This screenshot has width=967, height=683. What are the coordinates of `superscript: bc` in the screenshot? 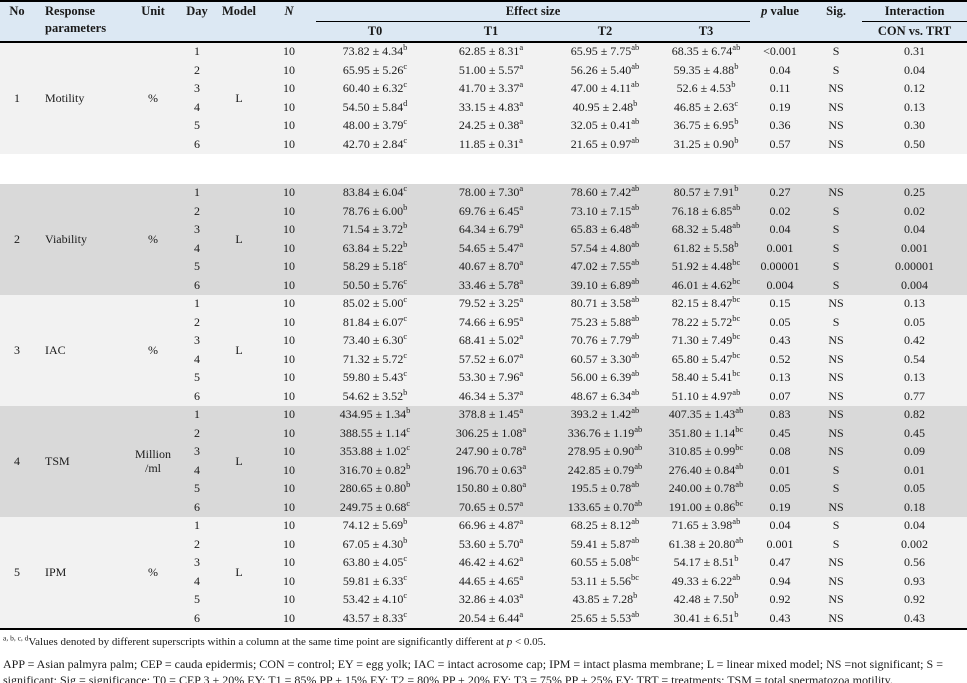 It's located at (739, 447).